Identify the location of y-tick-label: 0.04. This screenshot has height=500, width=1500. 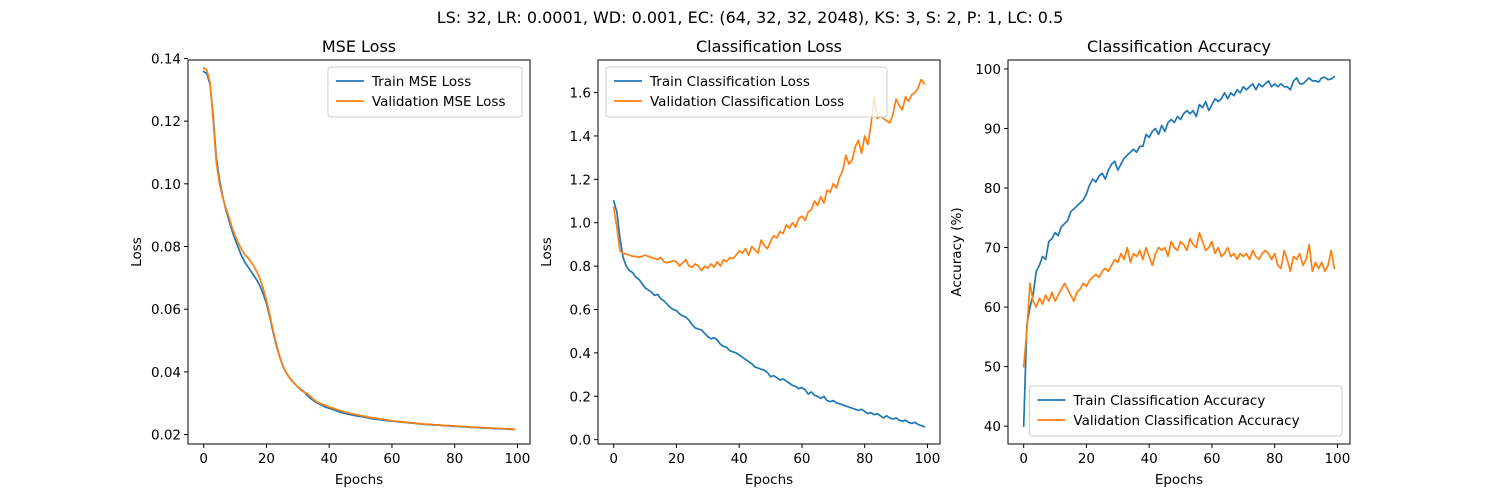
(166, 373).